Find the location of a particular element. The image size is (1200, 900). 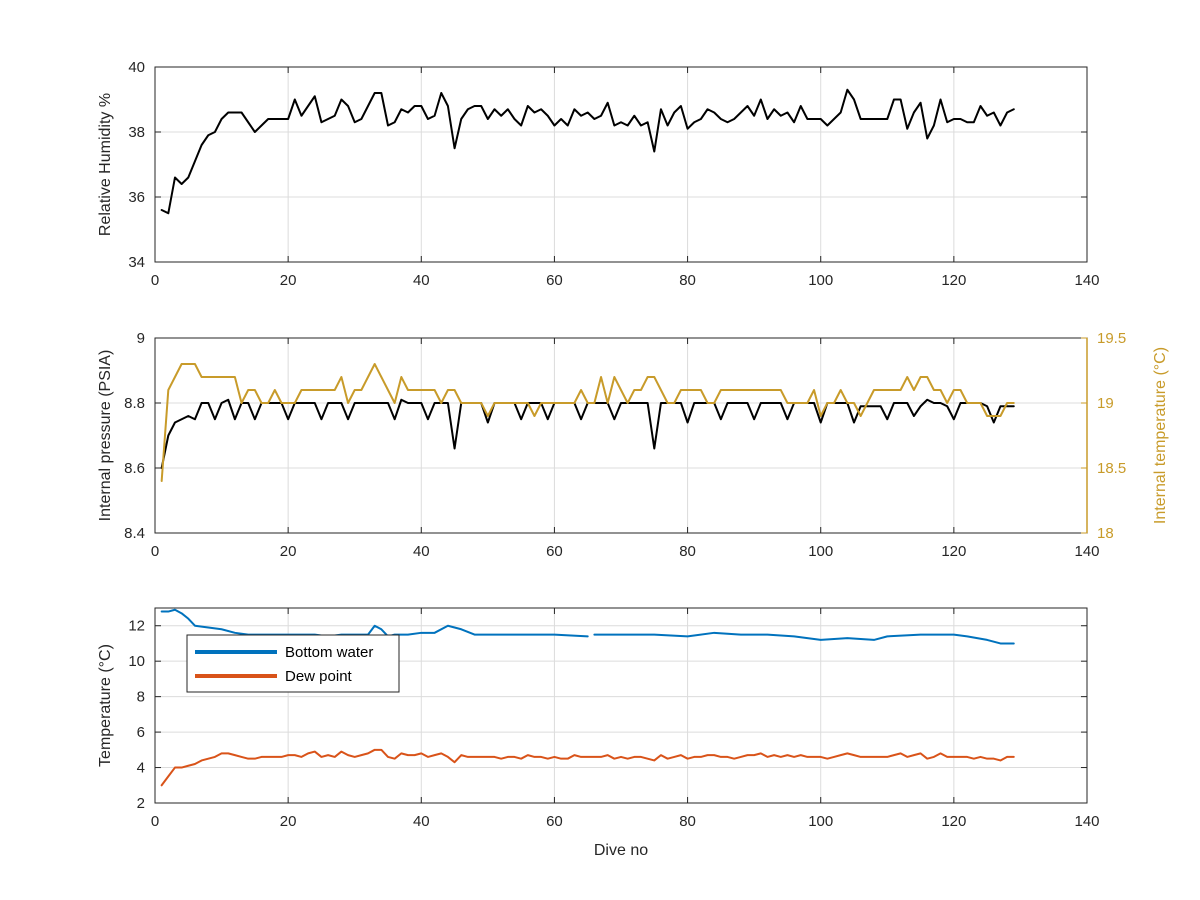

y-tick-label: 8.8 is located at coordinates (134, 403).